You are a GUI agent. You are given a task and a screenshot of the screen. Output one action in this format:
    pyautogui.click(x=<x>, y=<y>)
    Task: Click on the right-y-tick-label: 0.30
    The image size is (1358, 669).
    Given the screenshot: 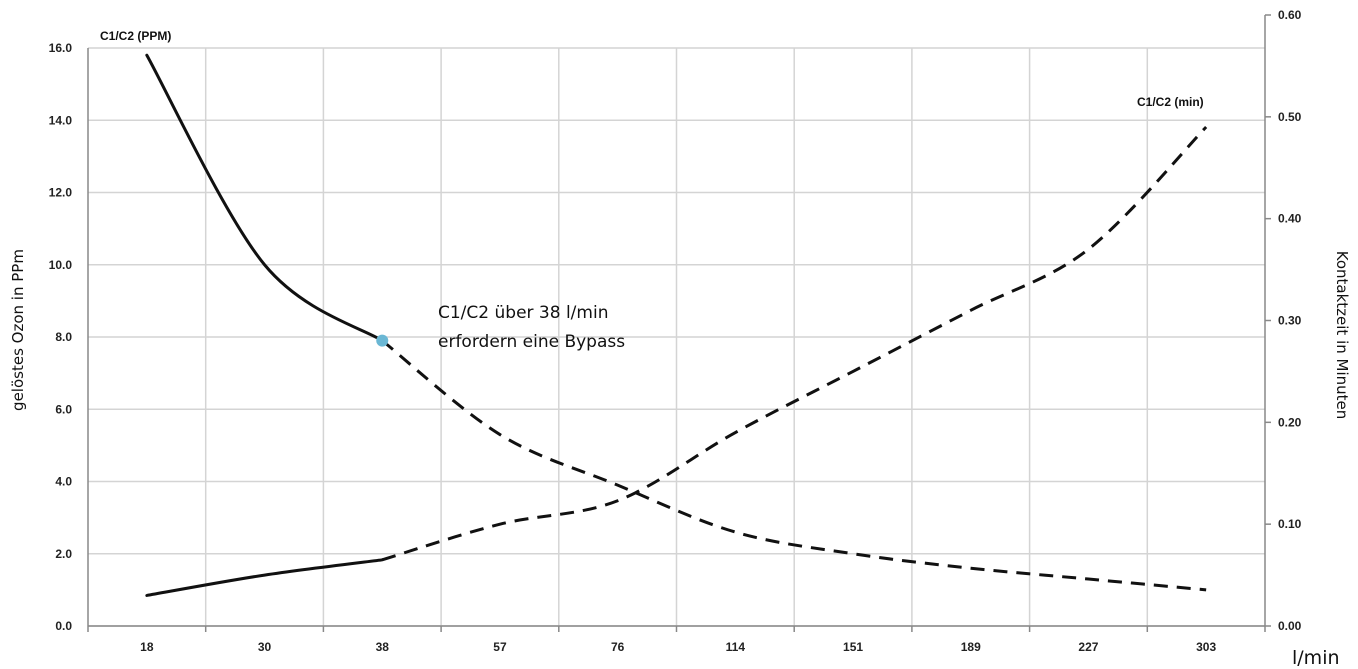 What is the action you would take?
    pyautogui.click(x=1290, y=321)
    